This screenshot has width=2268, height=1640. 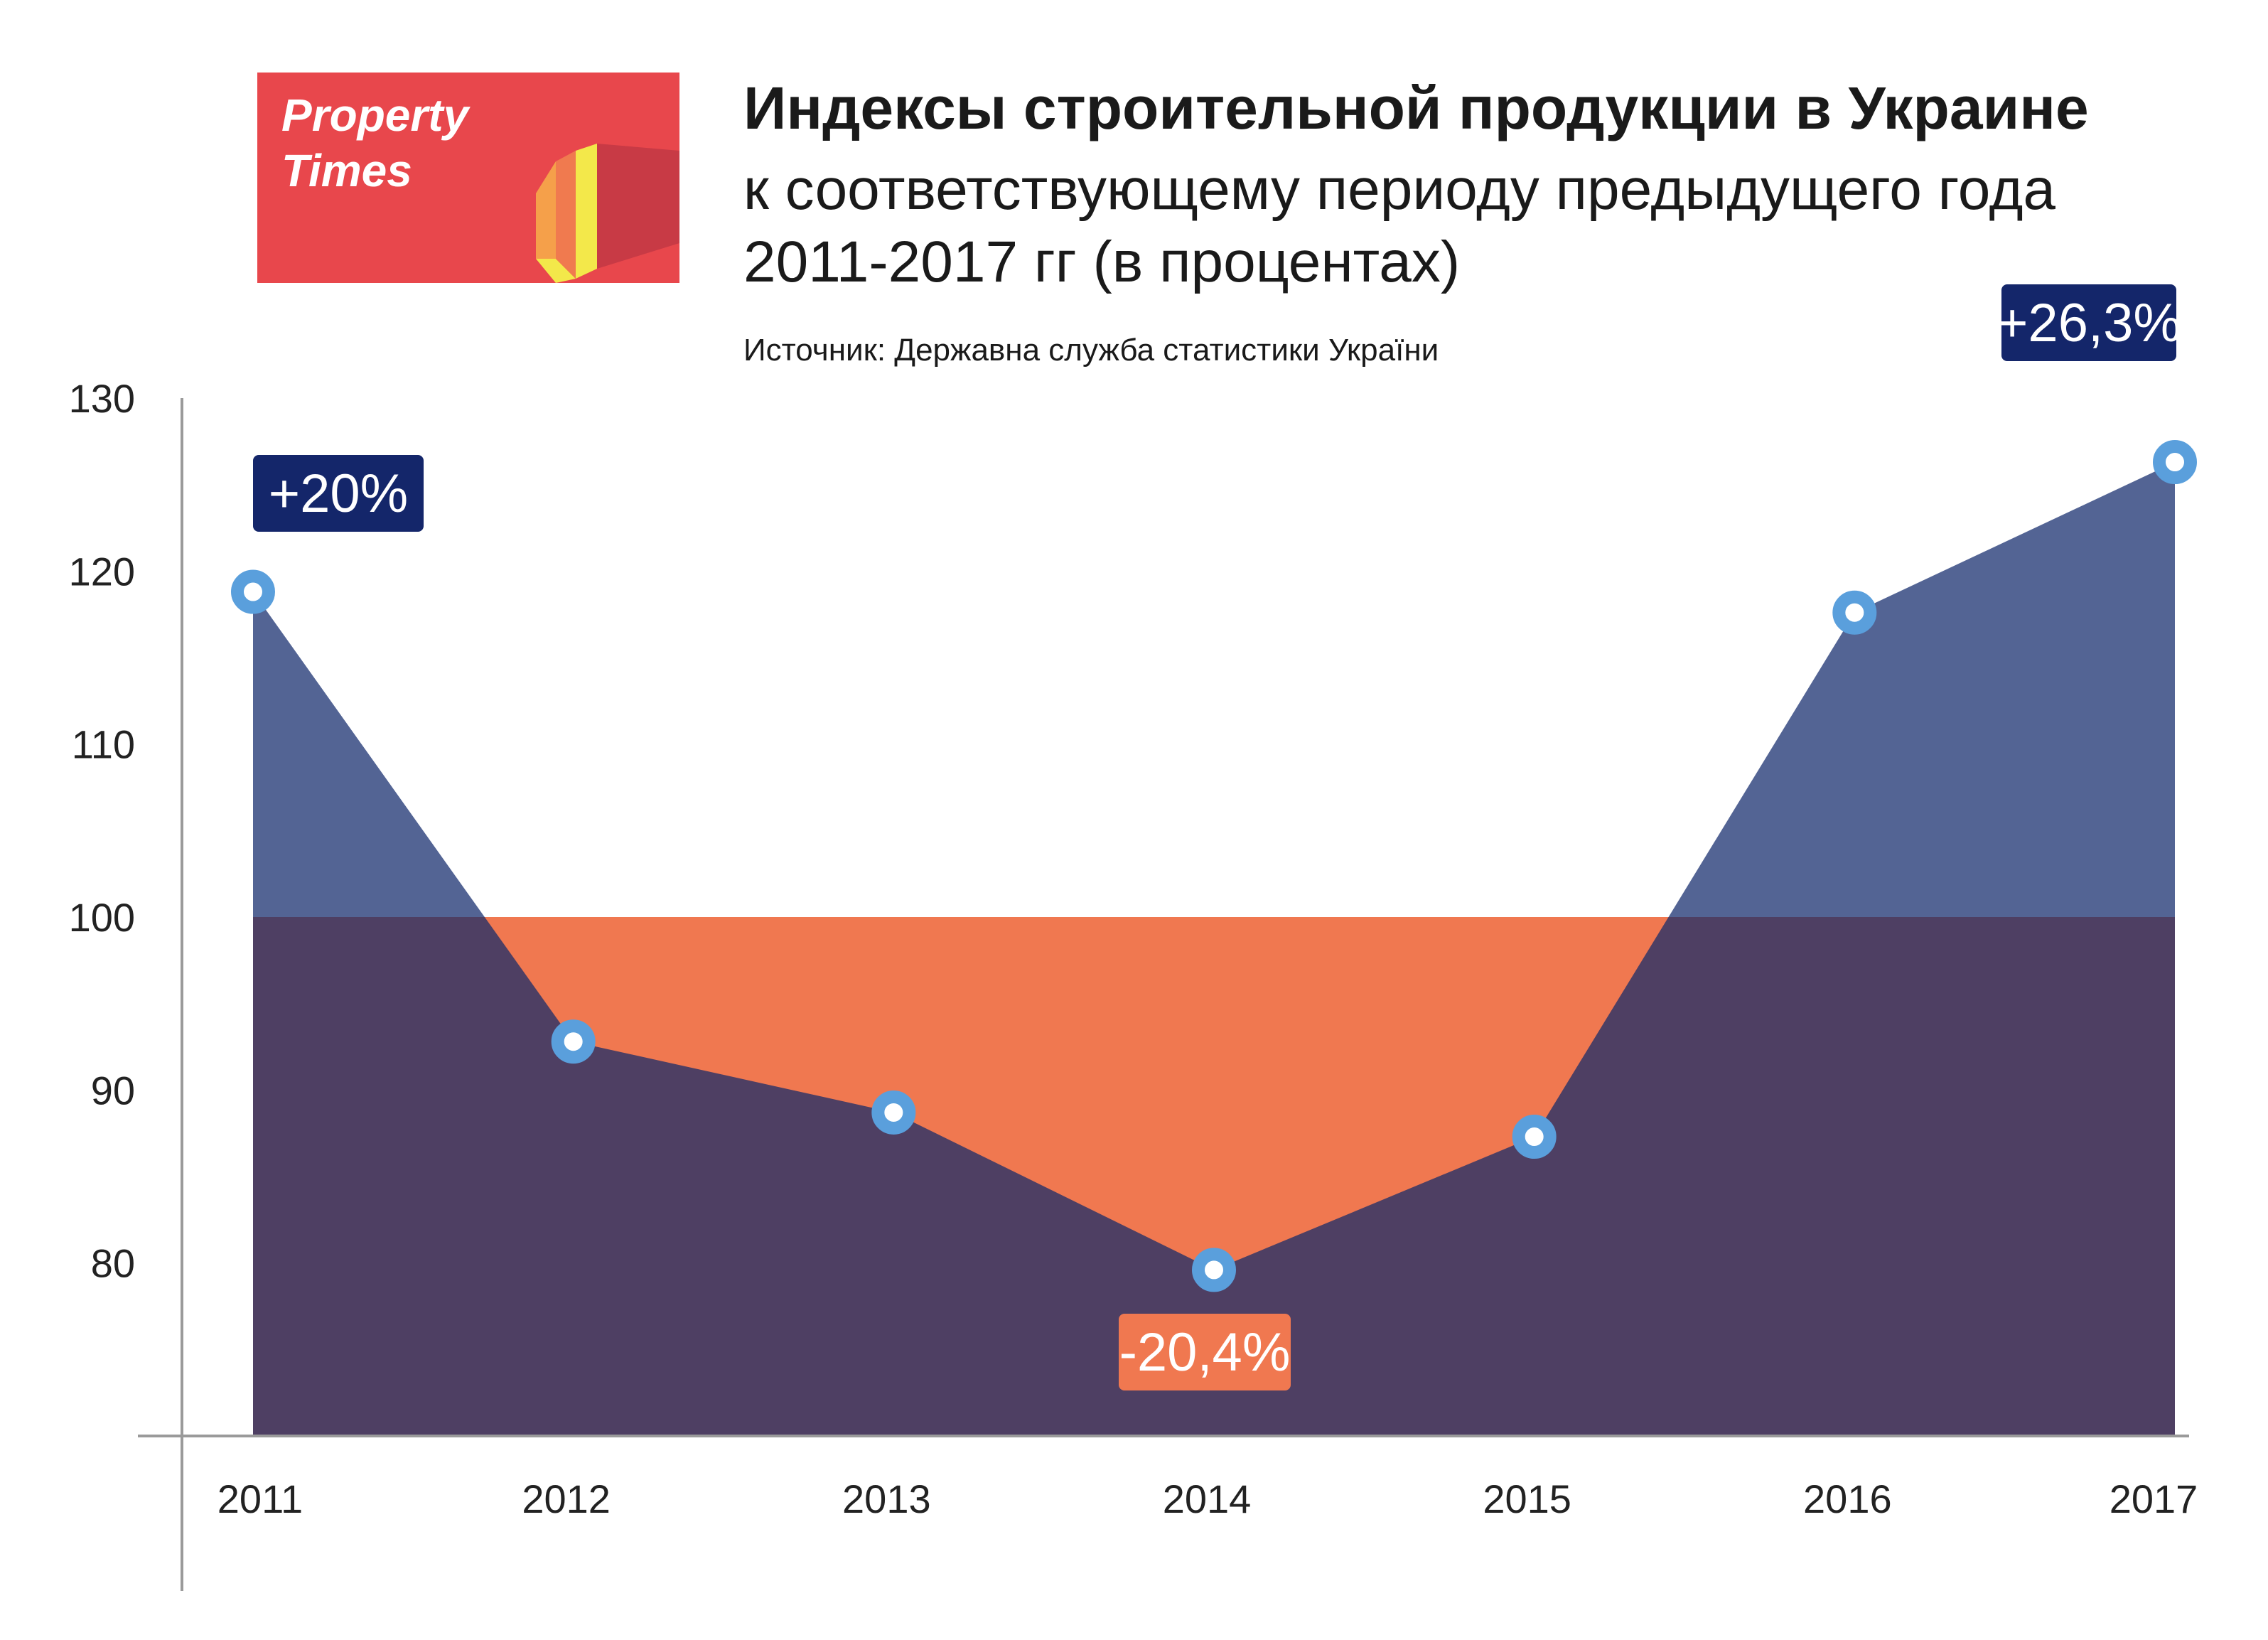 What do you see at coordinates (375, 115) in the screenshot?
I see `logo-text-property: Property` at bounding box center [375, 115].